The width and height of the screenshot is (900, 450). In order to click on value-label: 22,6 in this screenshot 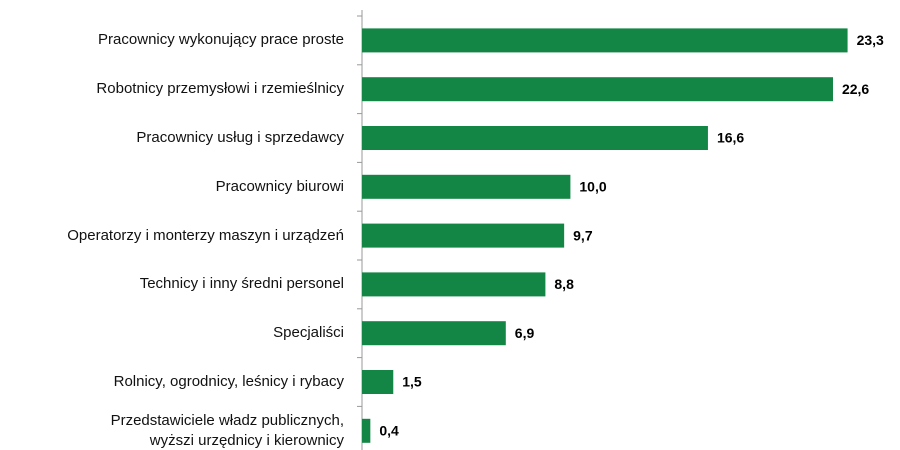, I will do `click(855, 89)`.